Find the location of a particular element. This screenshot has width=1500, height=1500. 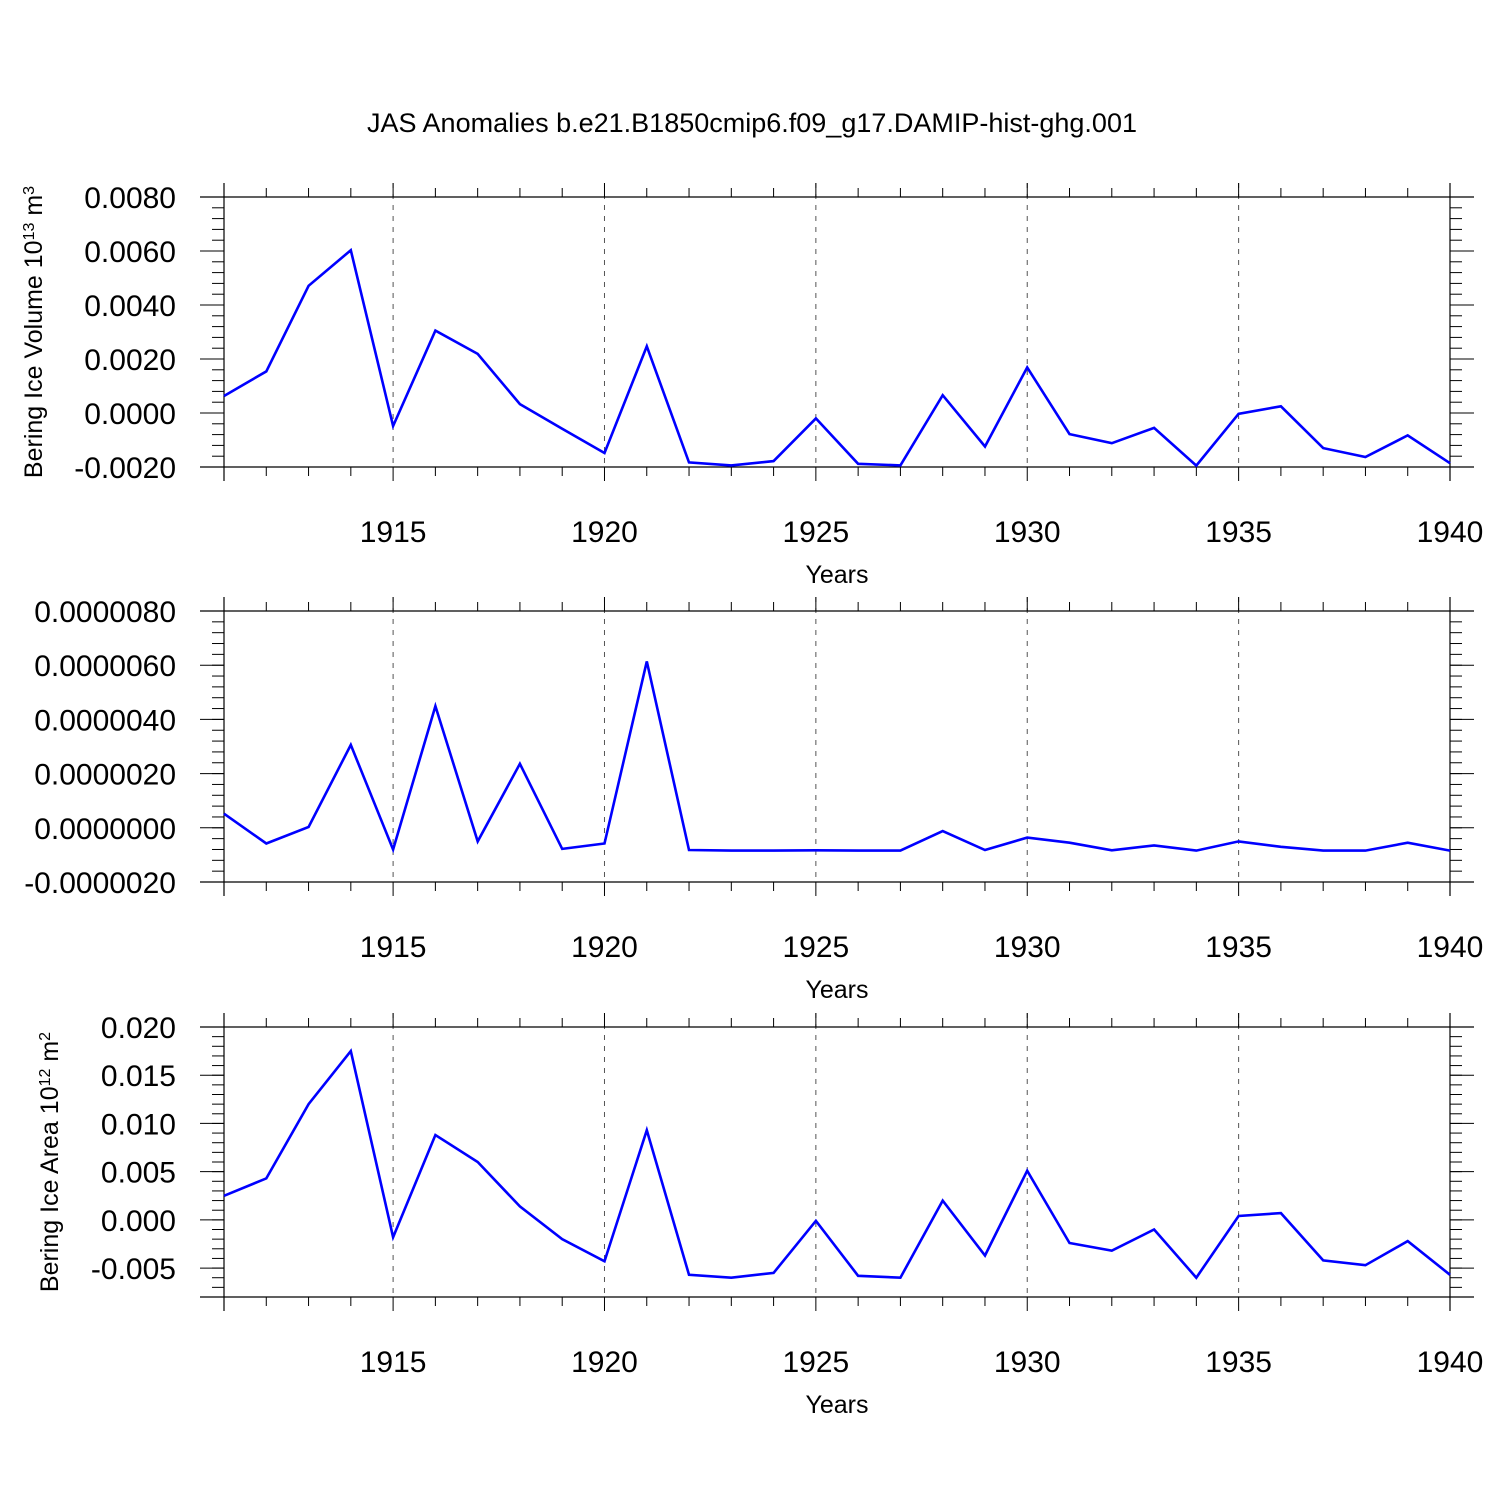

y-tick-label: 0.0000 is located at coordinates (130, 414).